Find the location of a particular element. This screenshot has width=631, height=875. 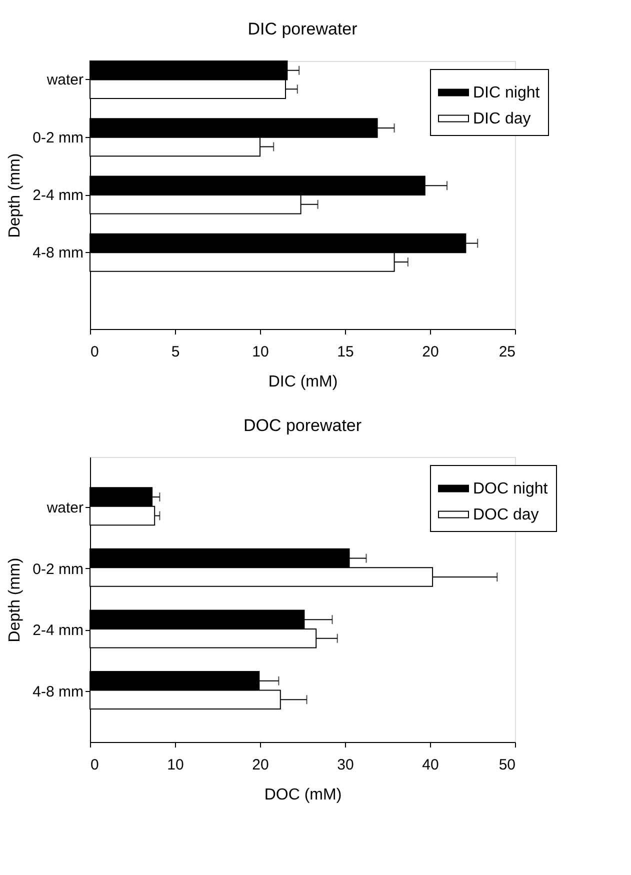

legend-label: DIC night is located at coordinates (506, 93).